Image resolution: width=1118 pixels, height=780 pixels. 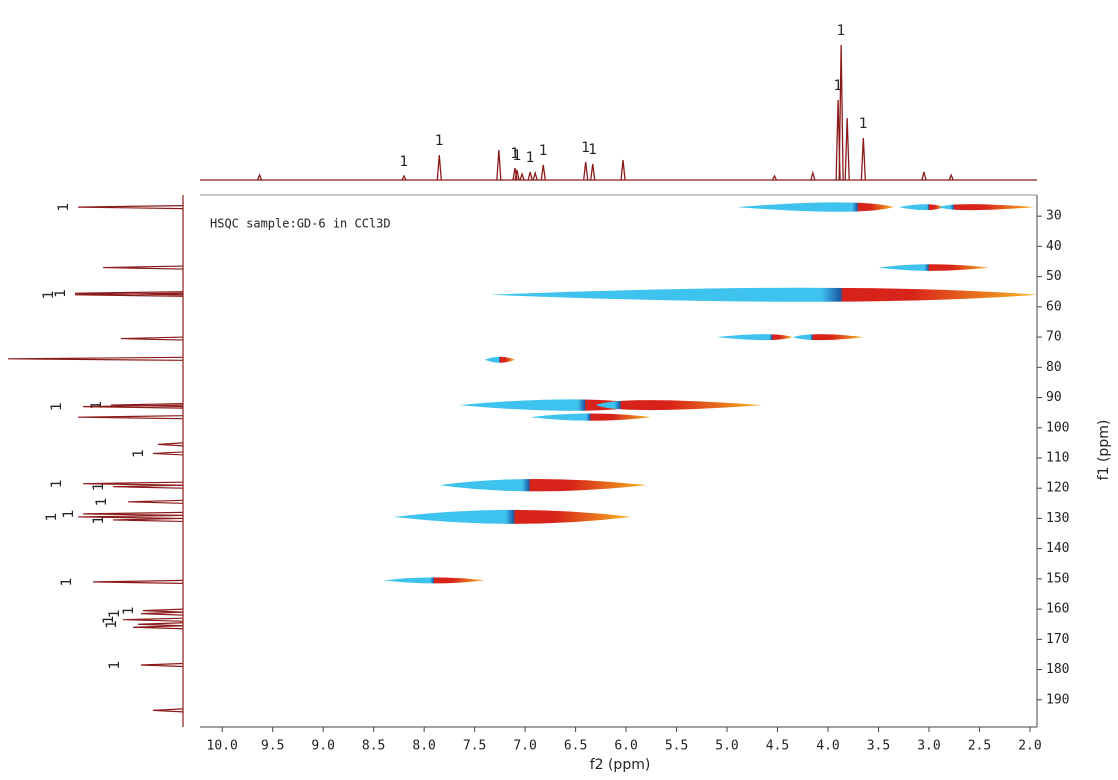 What do you see at coordinates (1057, 609) in the screenshot?
I see `y-tick-label: 160` at bounding box center [1057, 609].